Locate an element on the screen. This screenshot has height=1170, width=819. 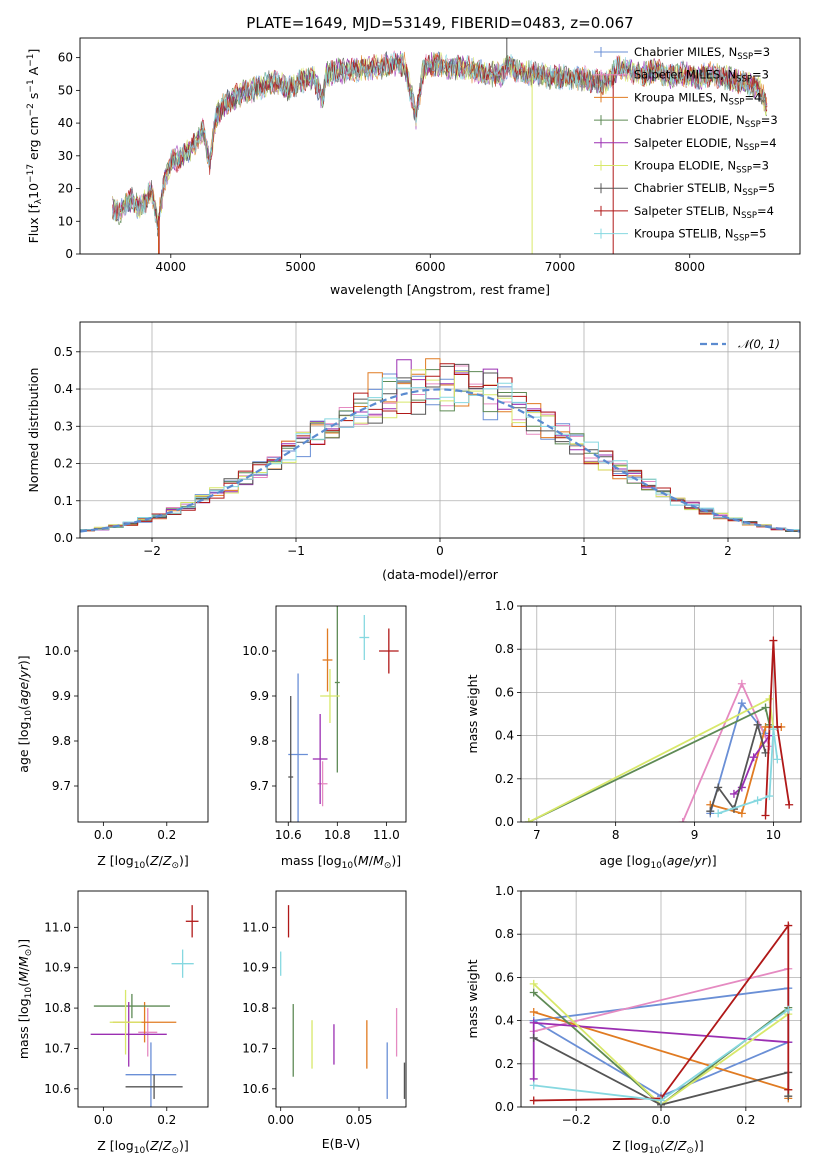
histogram-series is located at coordinates (440, 448).